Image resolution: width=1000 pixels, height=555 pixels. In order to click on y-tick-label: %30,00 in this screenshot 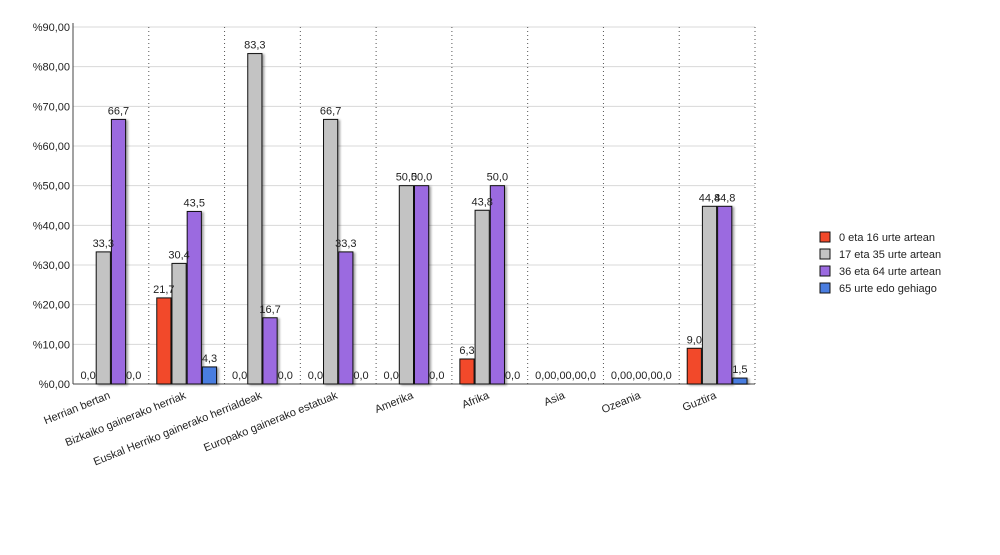, I will do `click(51, 266)`.